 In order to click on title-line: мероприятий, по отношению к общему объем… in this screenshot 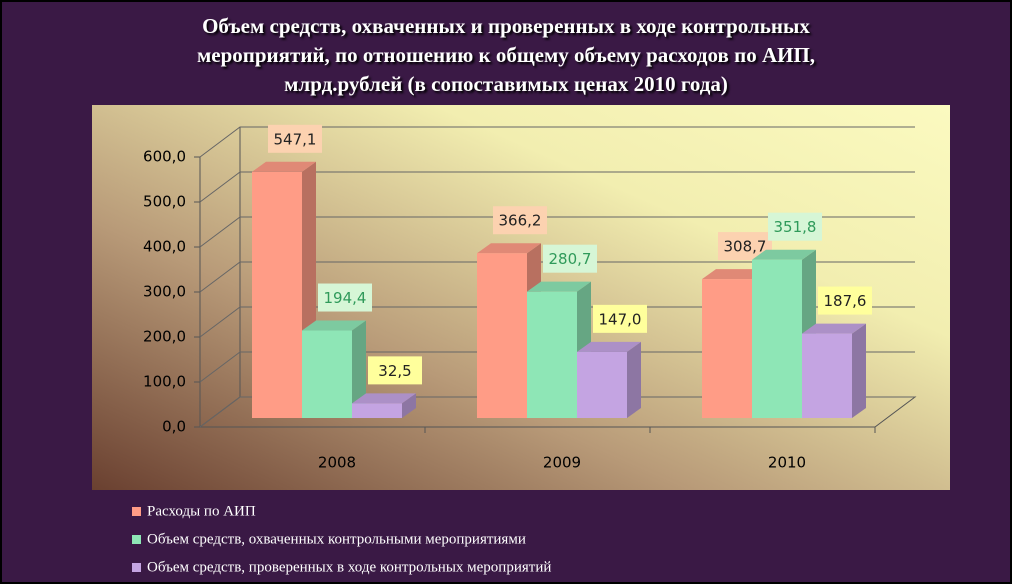, I will do `click(506, 55)`.